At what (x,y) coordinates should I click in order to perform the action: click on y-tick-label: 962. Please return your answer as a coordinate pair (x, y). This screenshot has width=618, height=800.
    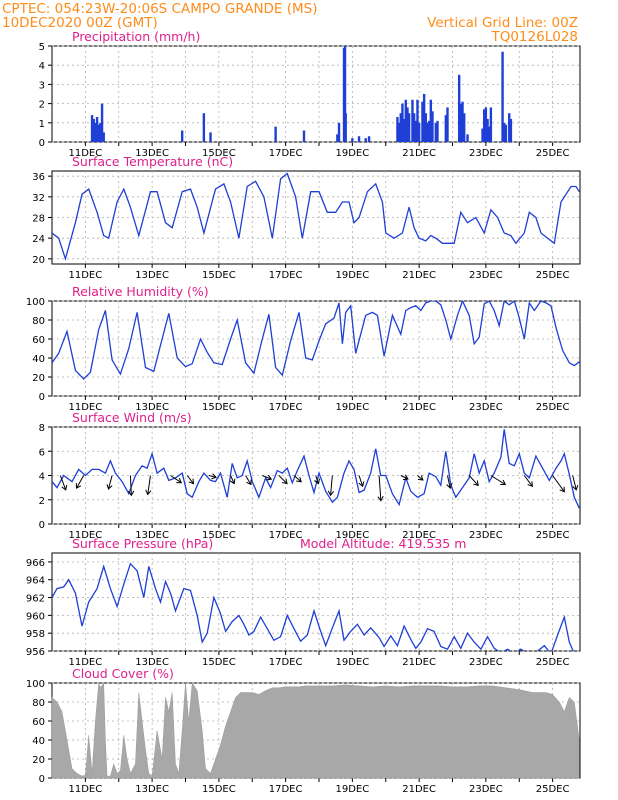
    Looking at the image, I should click on (35, 599).